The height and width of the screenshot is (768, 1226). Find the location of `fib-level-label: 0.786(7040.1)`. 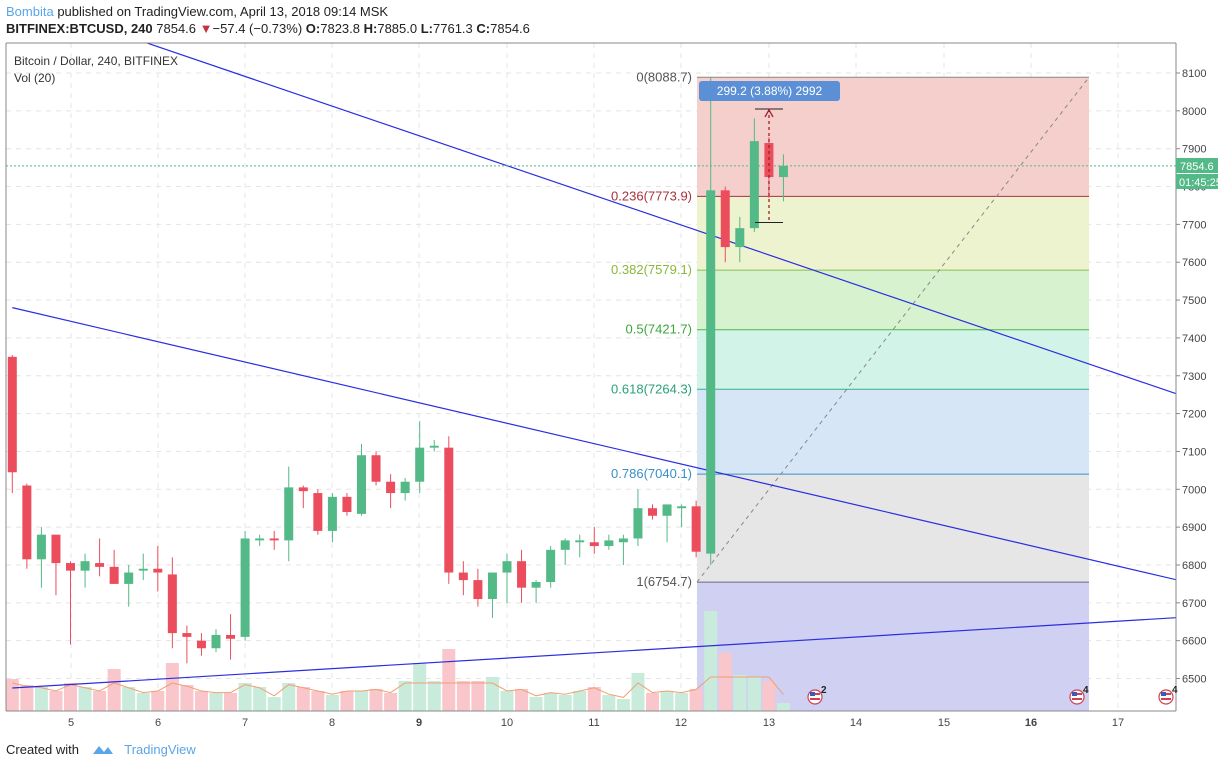

fib-level-label: 0.786(7040.1) is located at coordinates (651, 473).